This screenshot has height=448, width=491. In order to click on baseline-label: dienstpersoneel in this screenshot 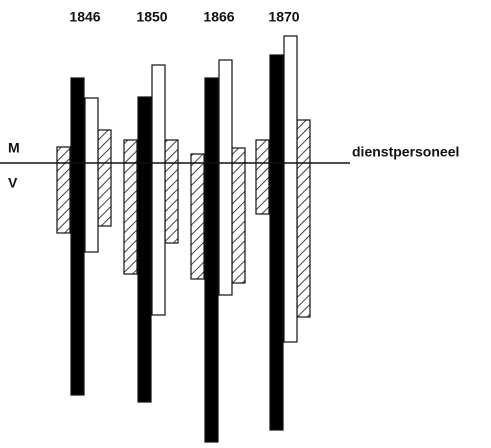, I will do `click(405, 152)`.